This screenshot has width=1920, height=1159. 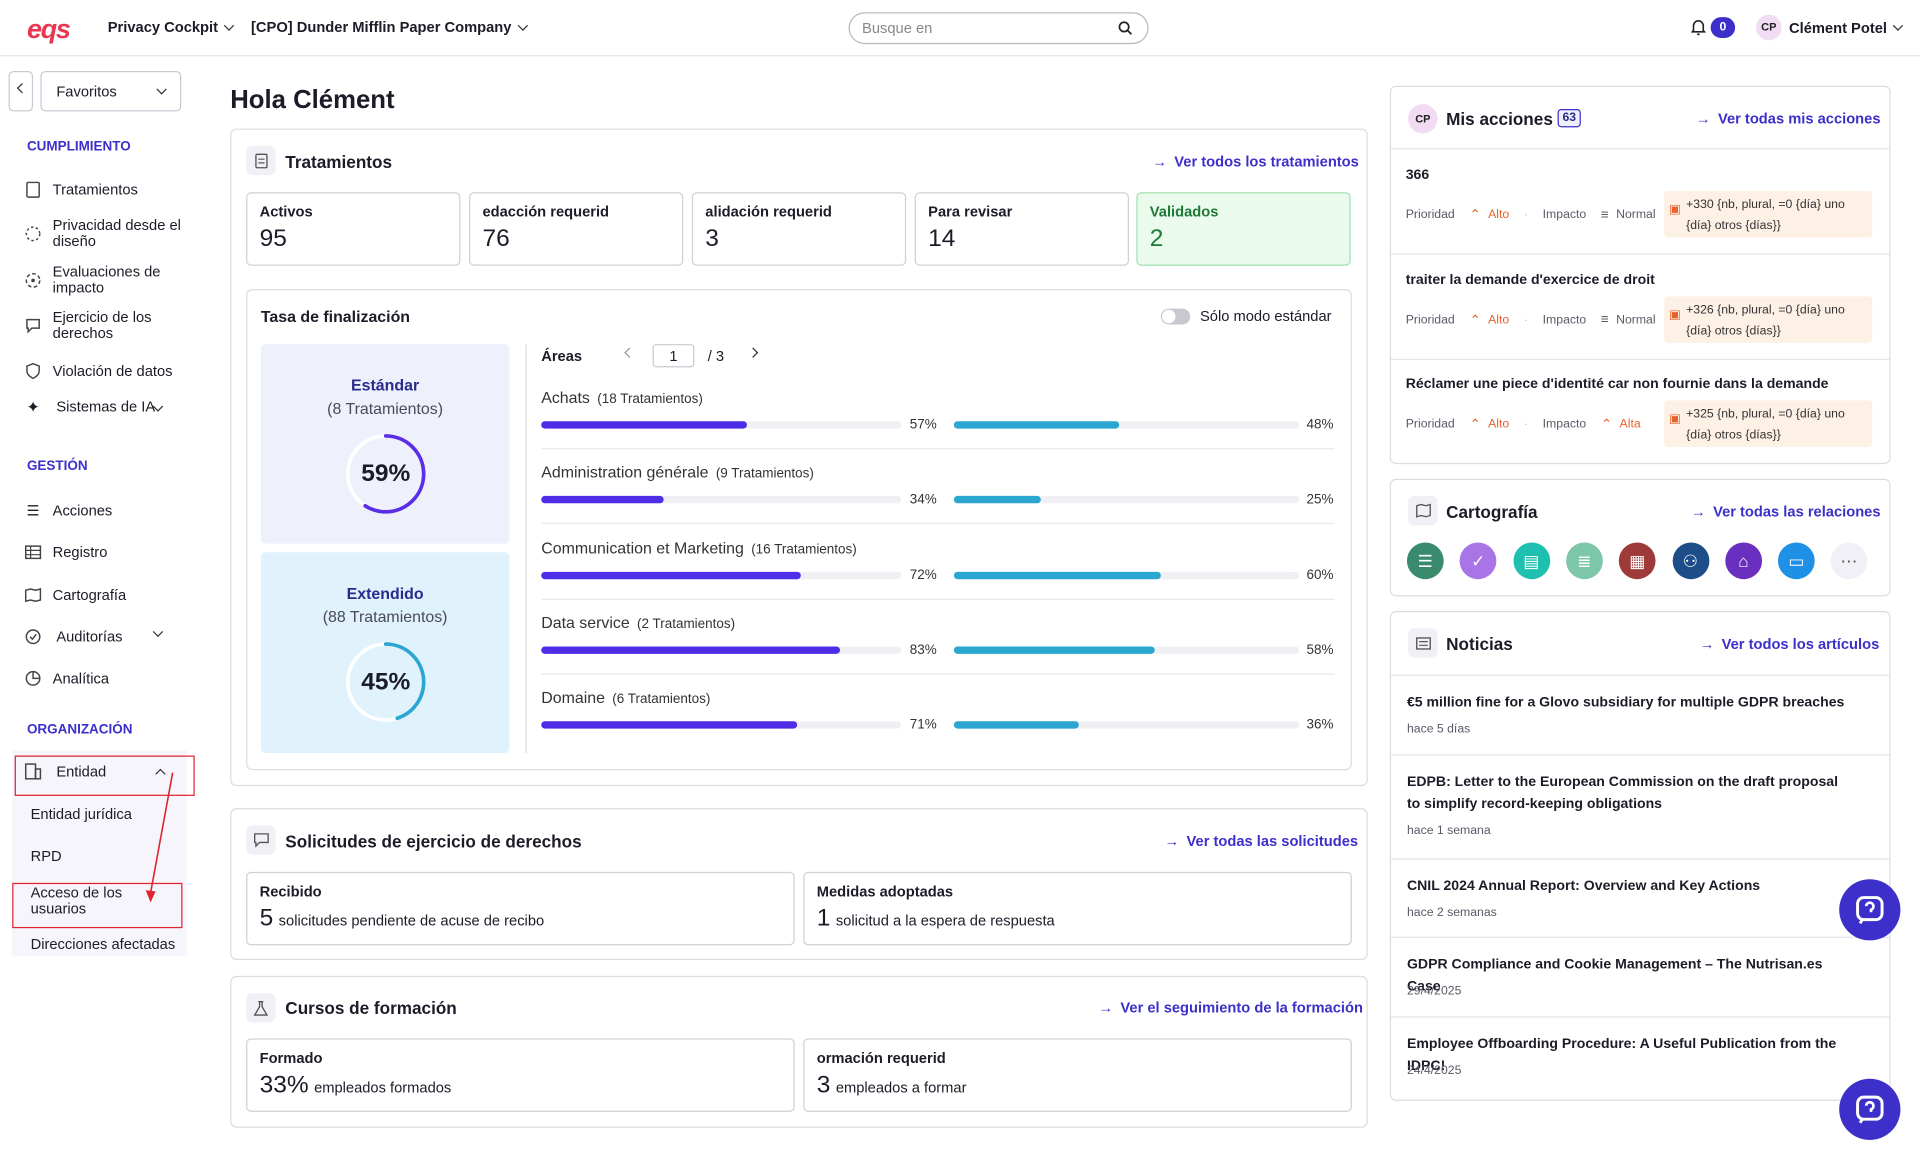 What do you see at coordinates (65, 552) in the screenshot?
I see `sidebar-item-registry: Registro` at bounding box center [65, 552].